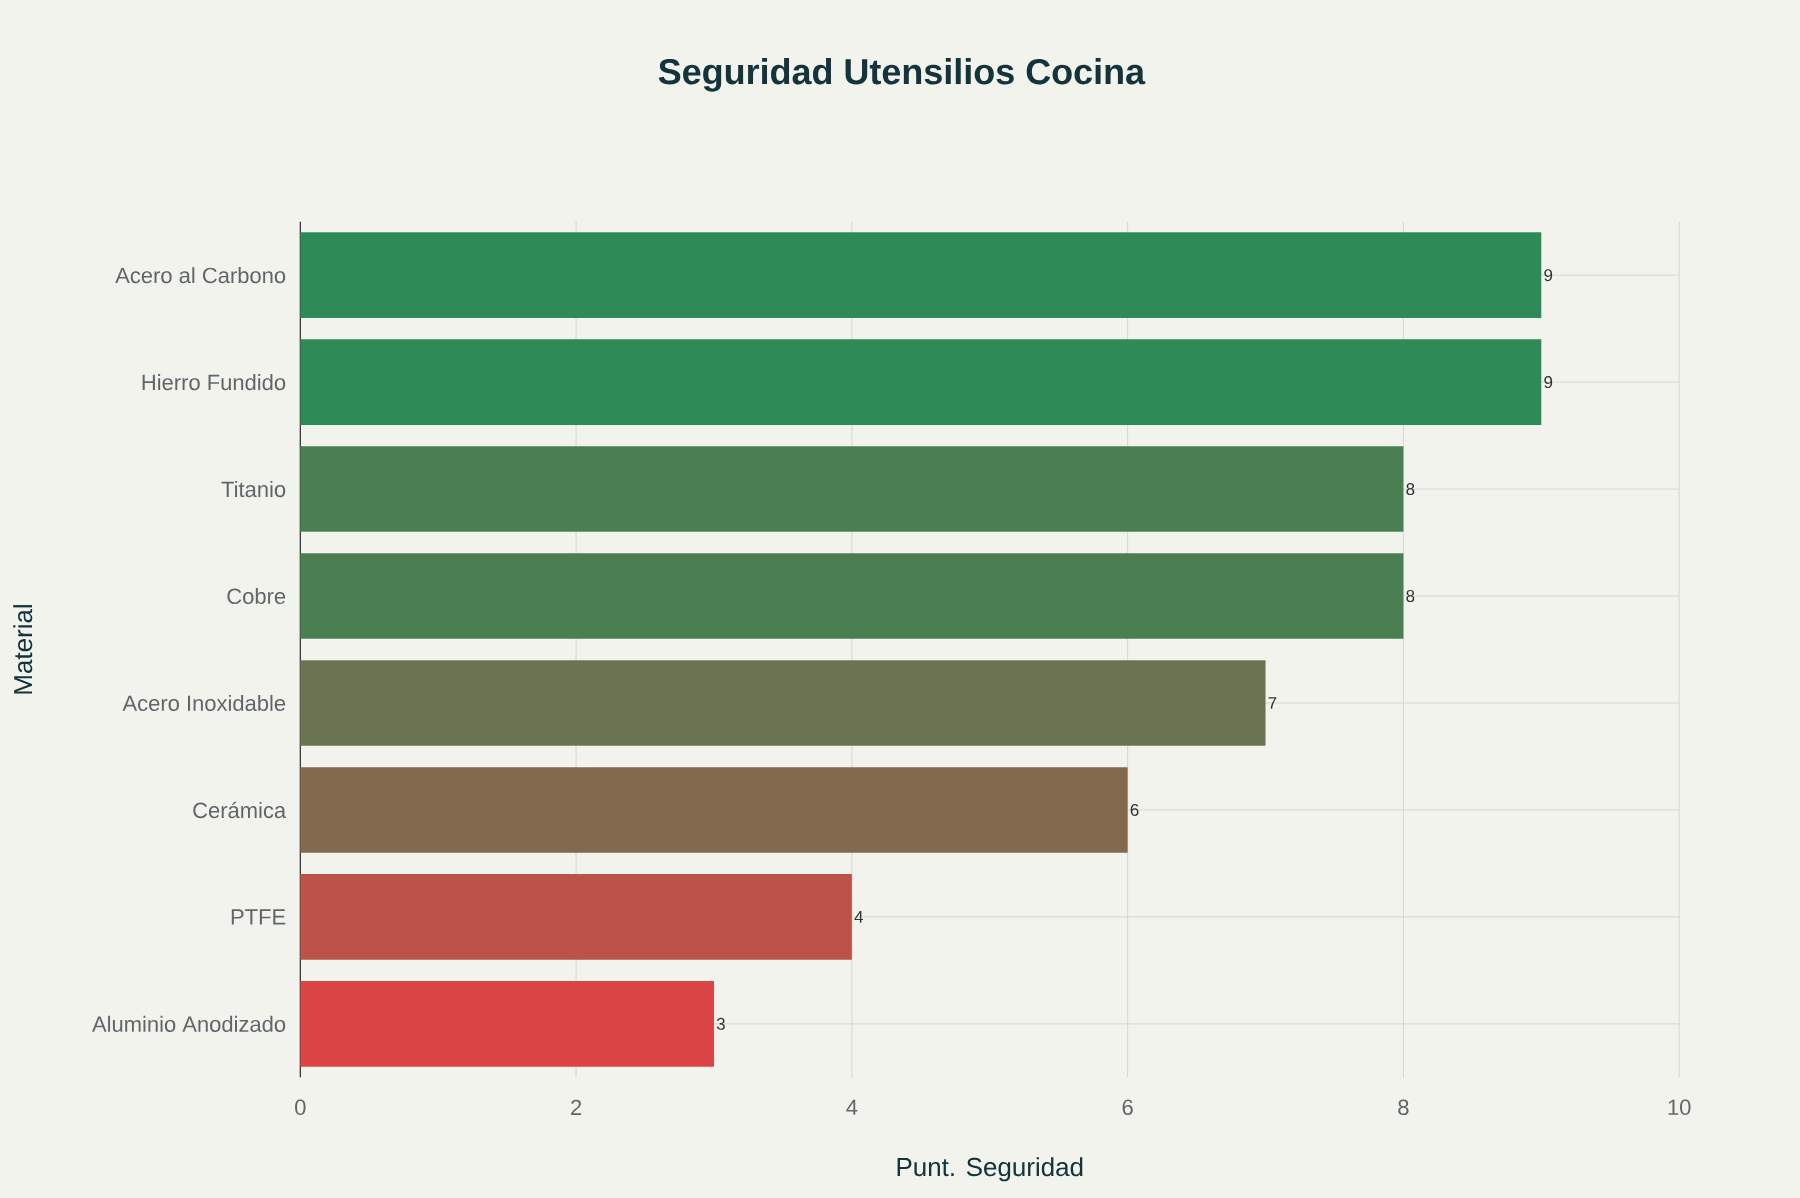 The width and height of the screenshot is (1800, 1198). Describe the element at coordinates (1272, 703) in the screenshot. I see `data-label: 7` at that location.